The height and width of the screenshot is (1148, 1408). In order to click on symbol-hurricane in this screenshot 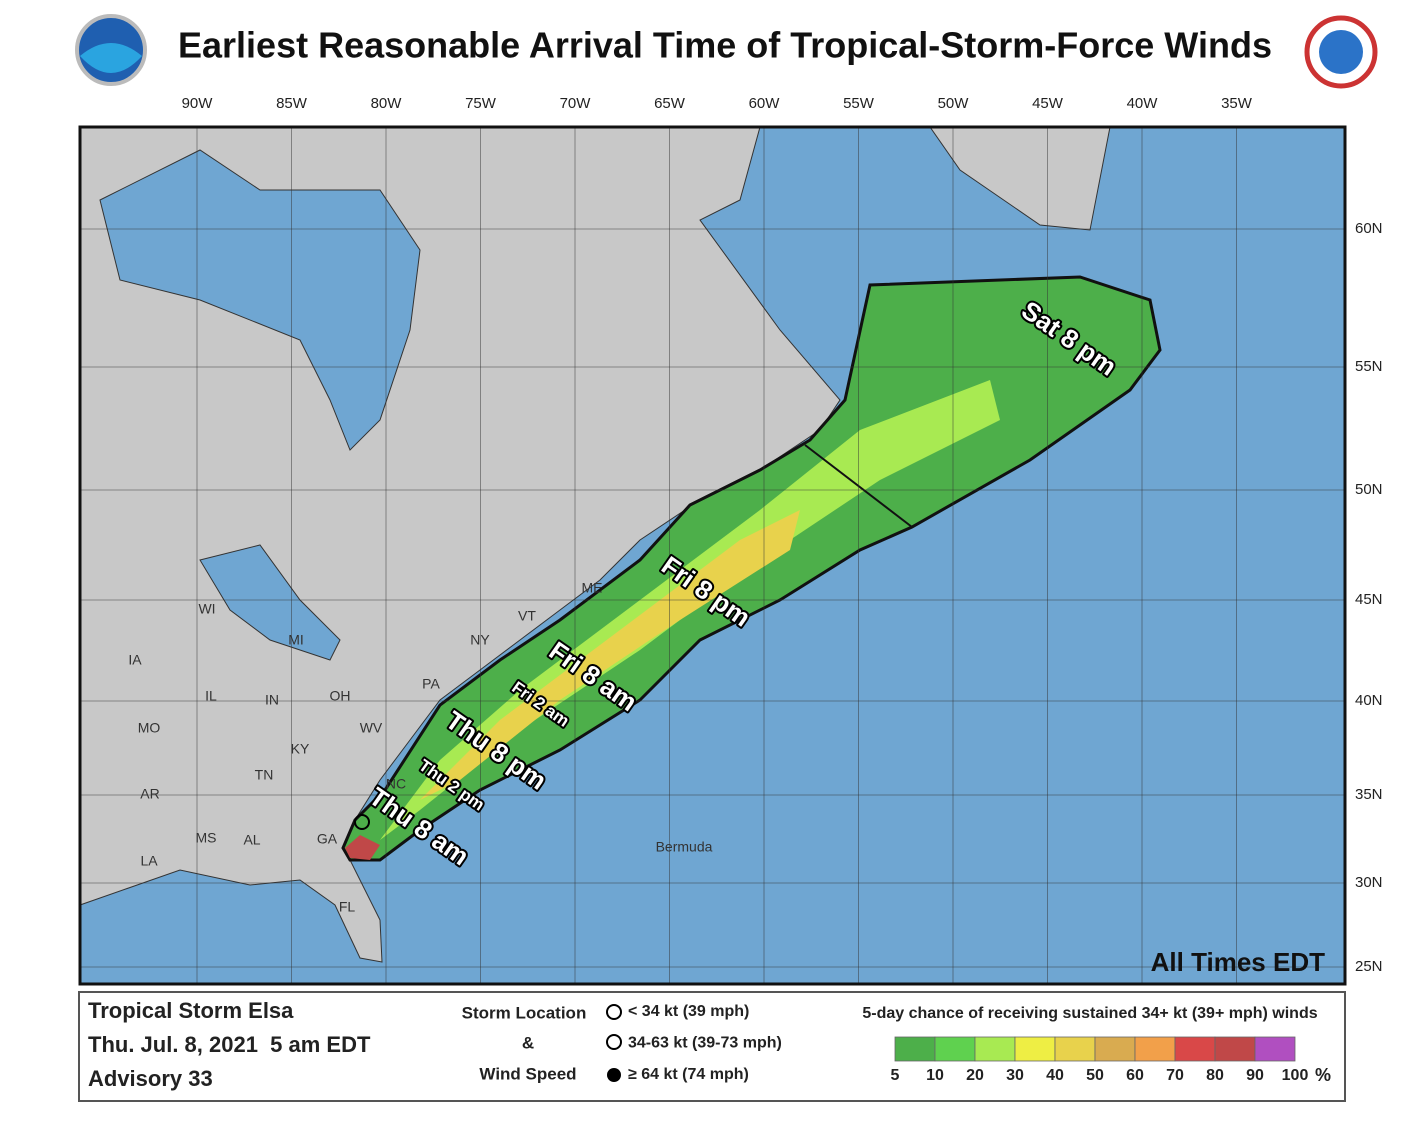, I will do `click(614, 1075)`.